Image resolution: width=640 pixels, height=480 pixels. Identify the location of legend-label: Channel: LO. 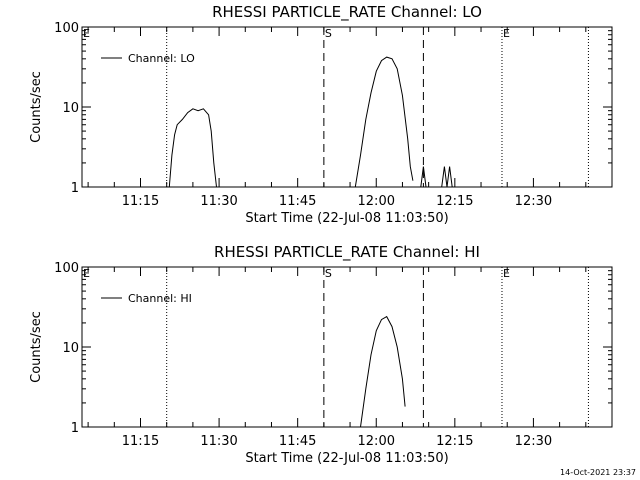
(161, 58).